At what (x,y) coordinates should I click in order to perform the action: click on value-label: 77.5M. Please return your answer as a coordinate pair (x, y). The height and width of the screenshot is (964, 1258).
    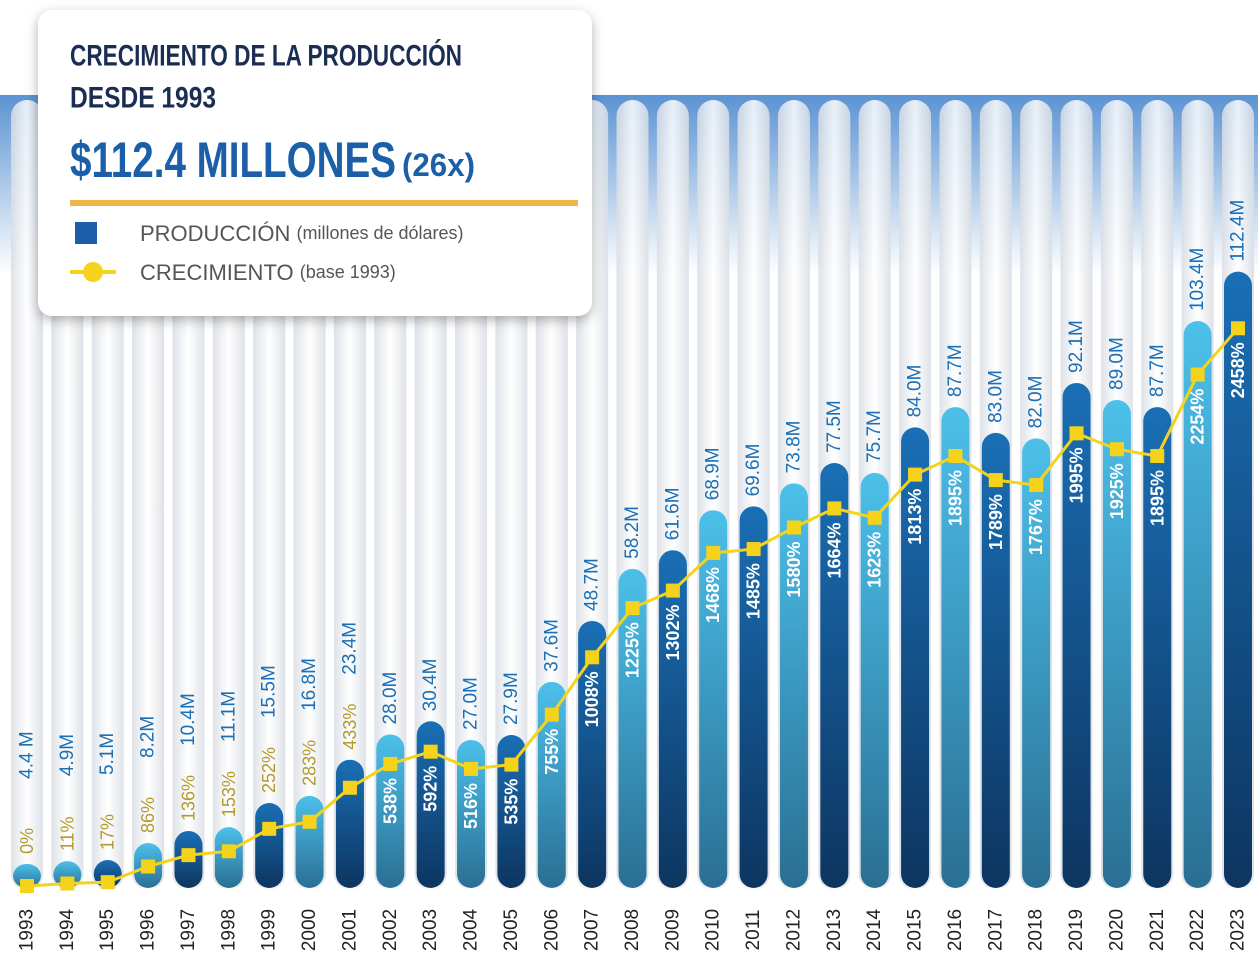
    Looking at the image, I should click on (834, 426).